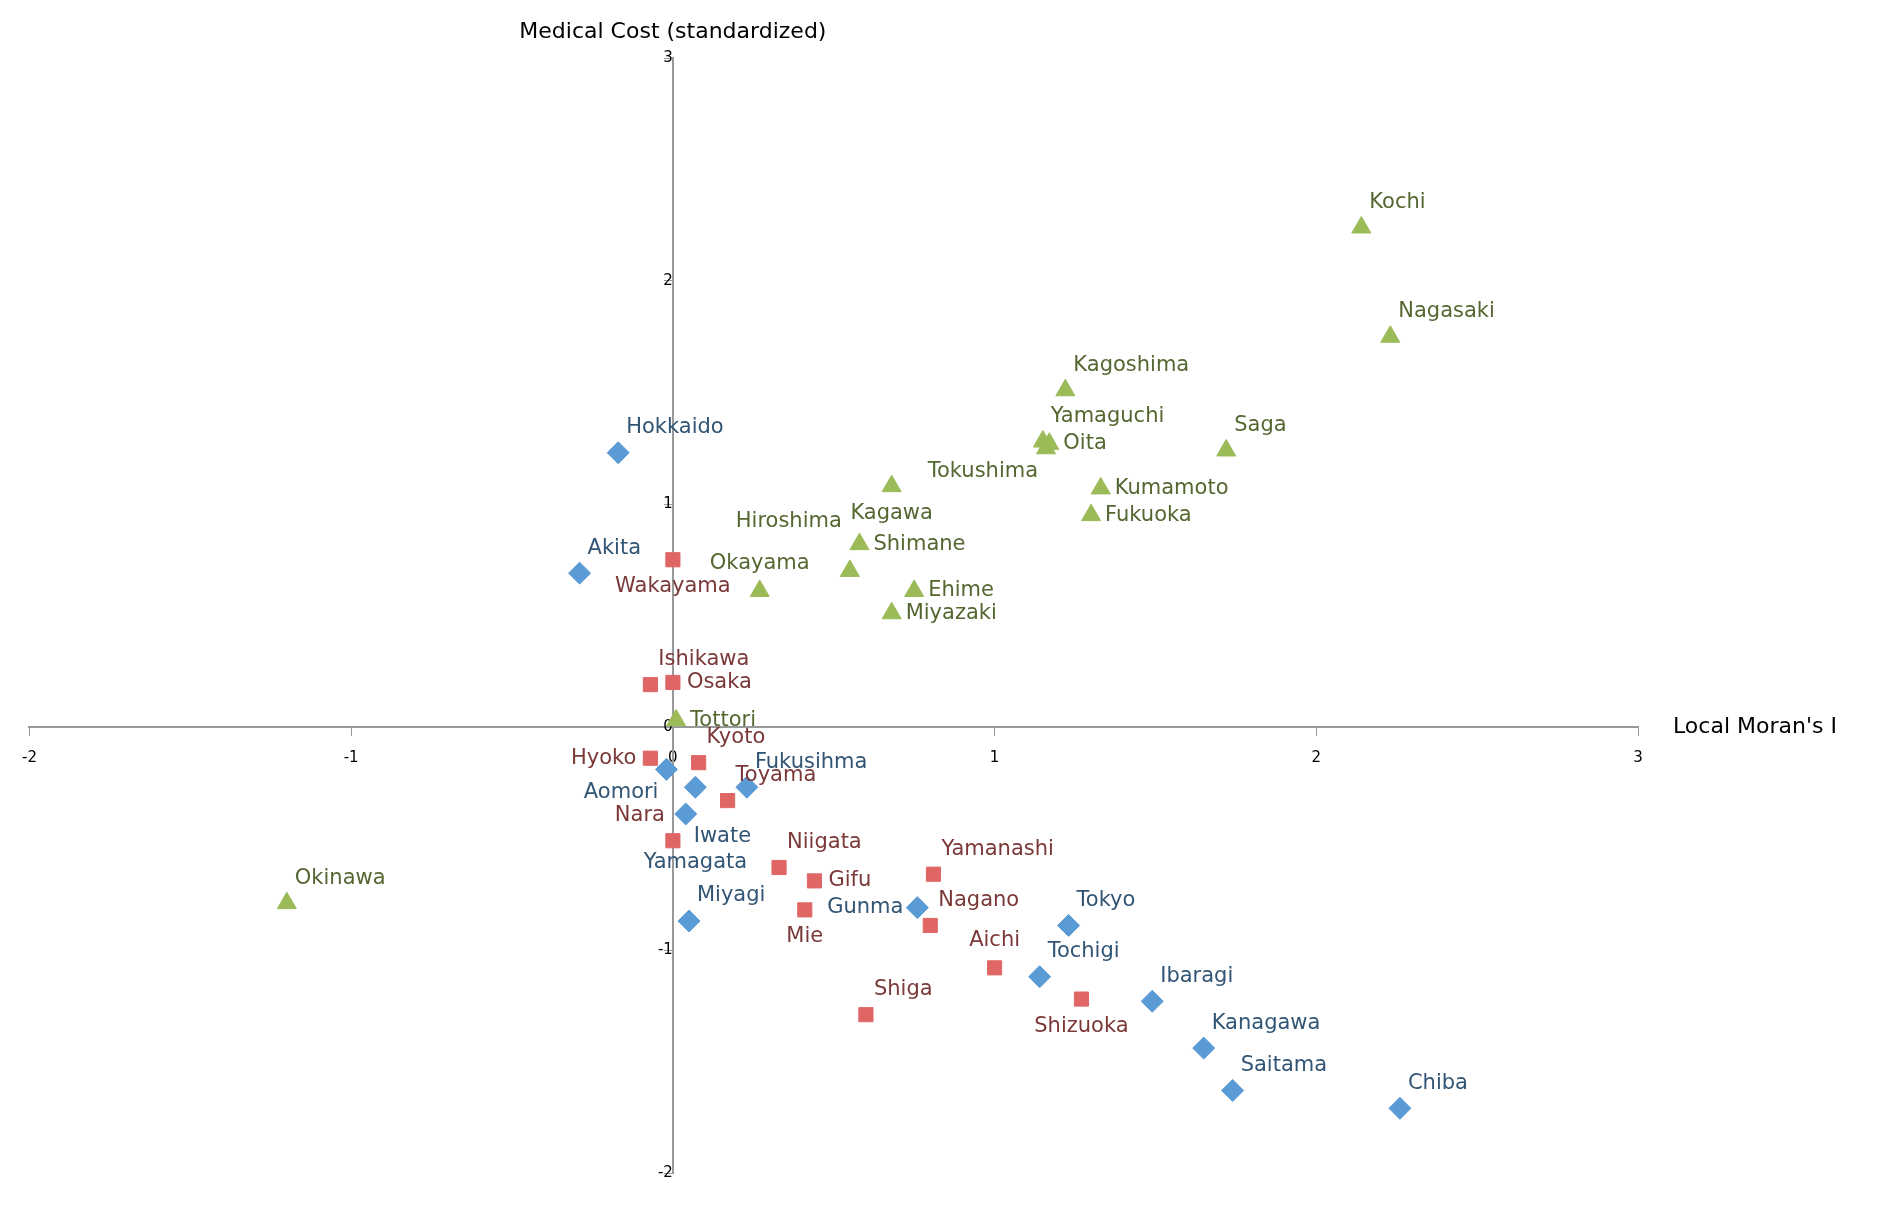 This screenshot has height=1218, width=1888. Describe the element at coordinates (891, 511) in the screenshot. I see `annotation: Kagawa` at that location.